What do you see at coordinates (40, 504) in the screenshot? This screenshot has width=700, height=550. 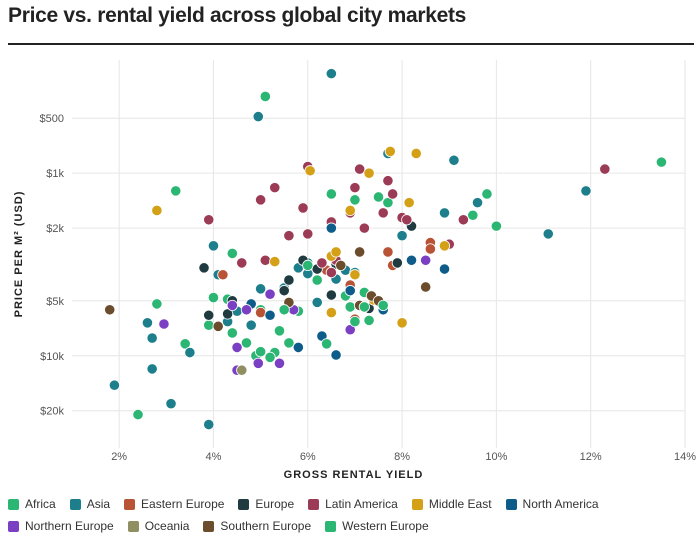 I see `legend-label: Africa` at bounding box center [40, 504].